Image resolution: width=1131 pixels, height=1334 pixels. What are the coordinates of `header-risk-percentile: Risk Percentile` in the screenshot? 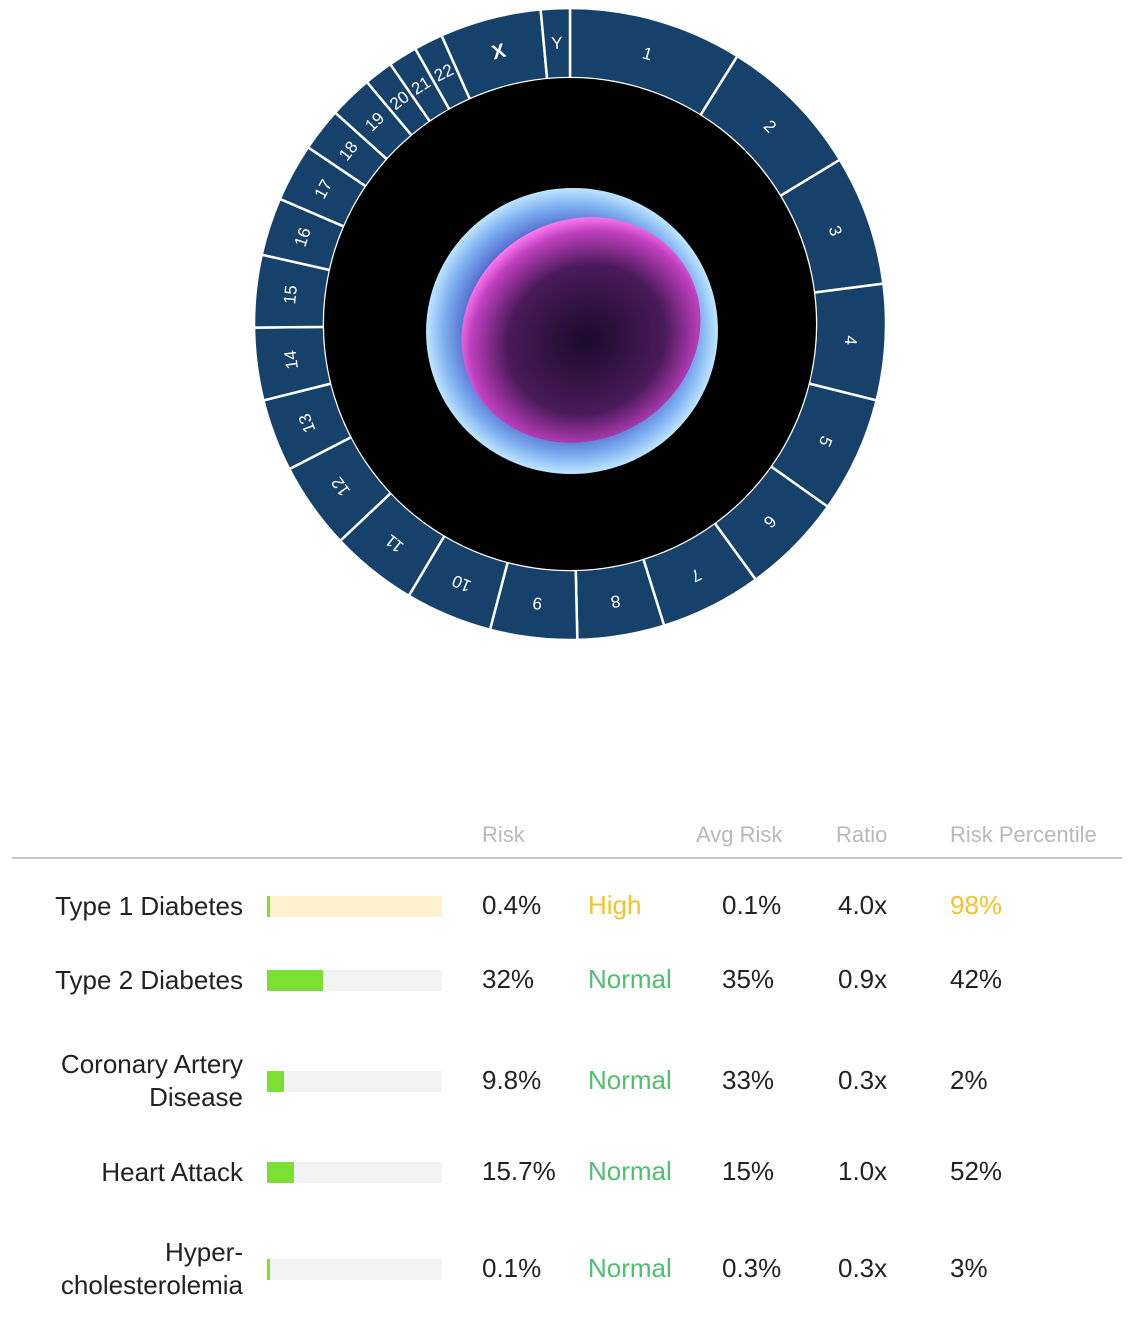 It's located at (1023, 834).